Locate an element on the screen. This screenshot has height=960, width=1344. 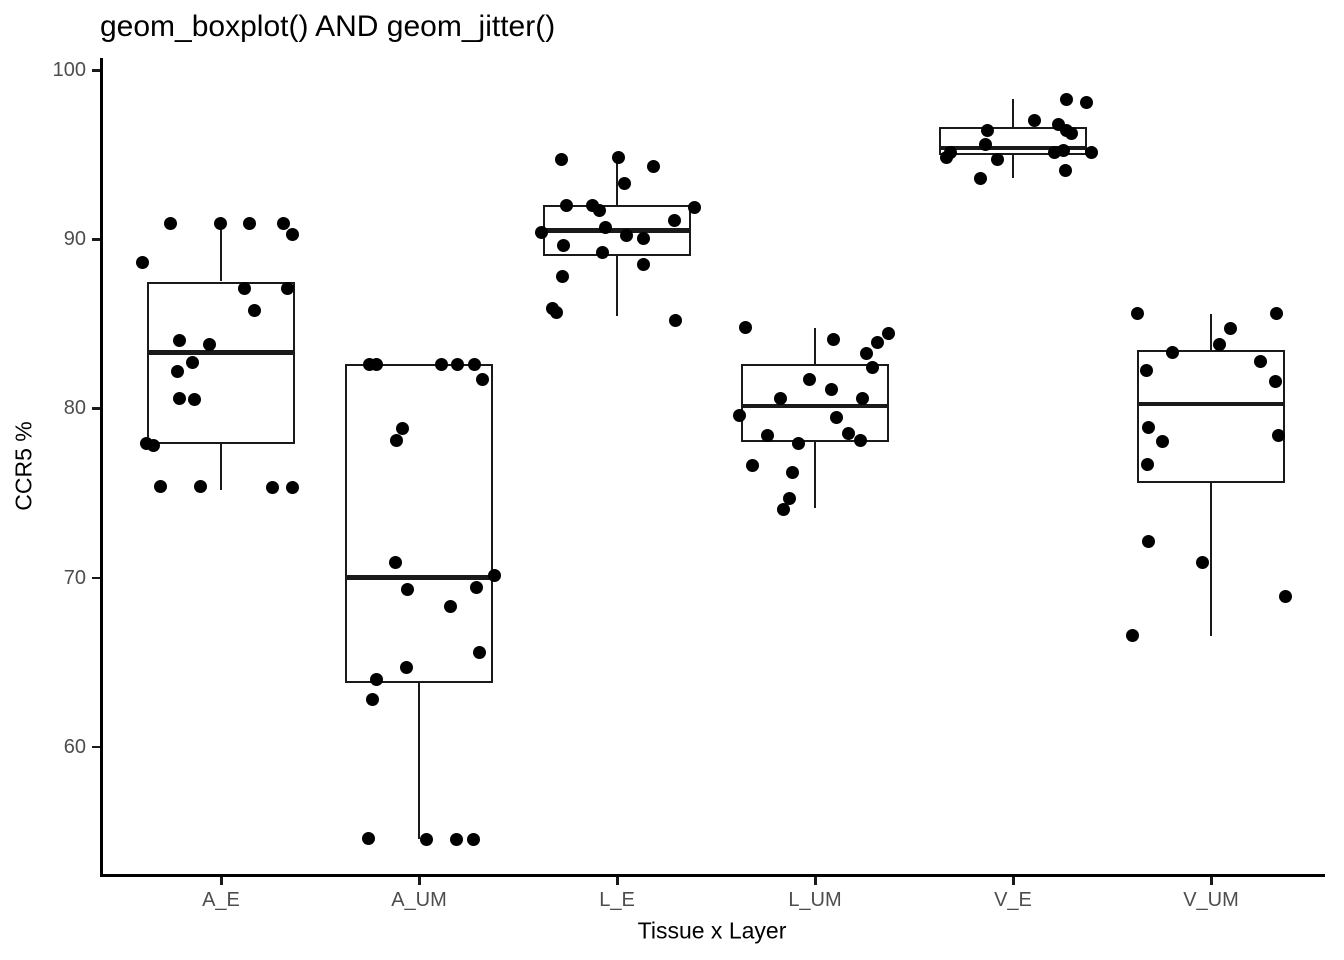
x-tick-label-V_E: V_E is located at coordinates (1013, 899).